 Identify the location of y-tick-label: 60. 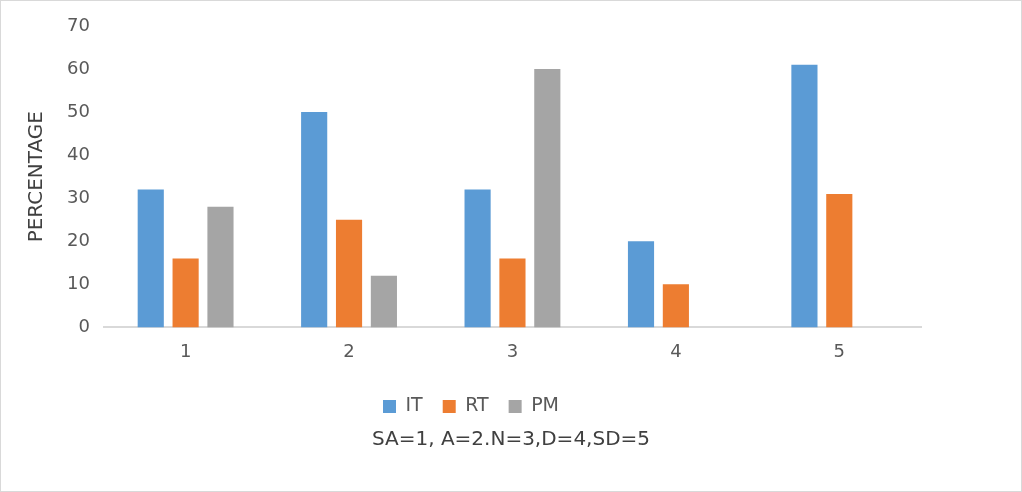
(78, 67).